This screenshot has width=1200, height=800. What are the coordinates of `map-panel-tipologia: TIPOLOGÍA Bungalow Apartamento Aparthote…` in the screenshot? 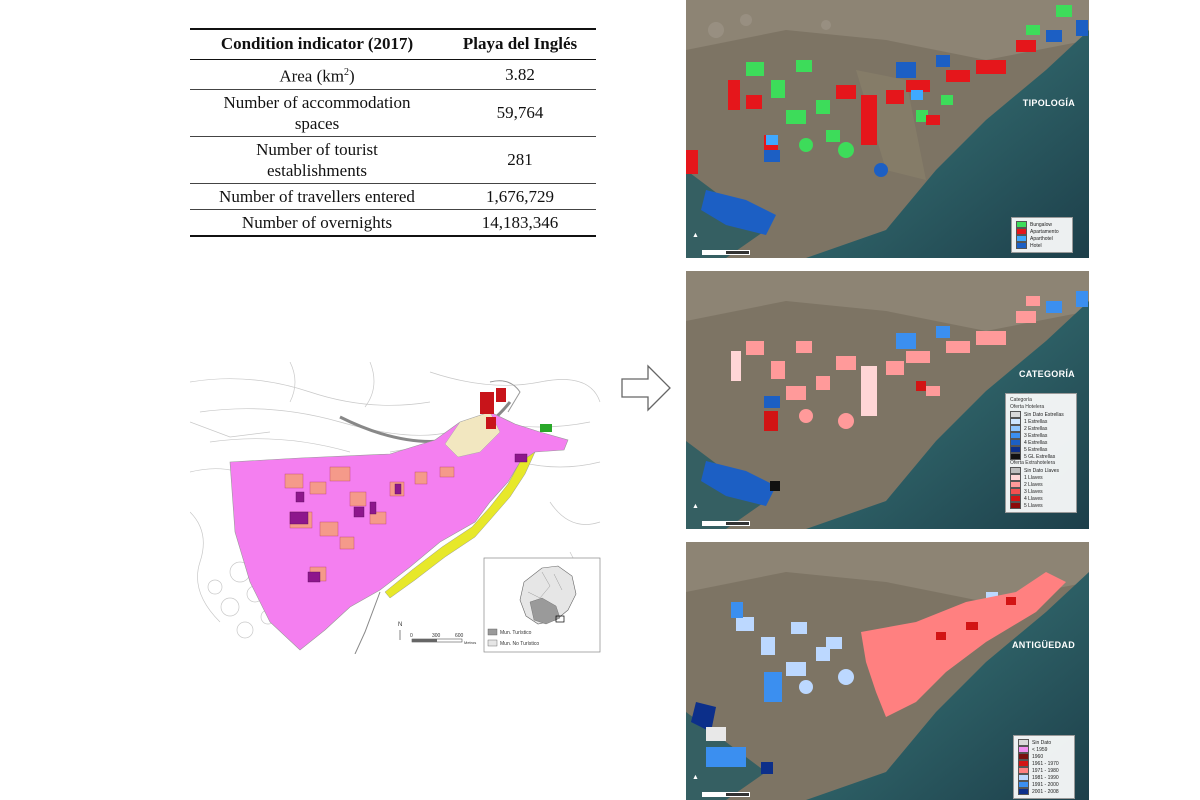 It's located at (887, 129).